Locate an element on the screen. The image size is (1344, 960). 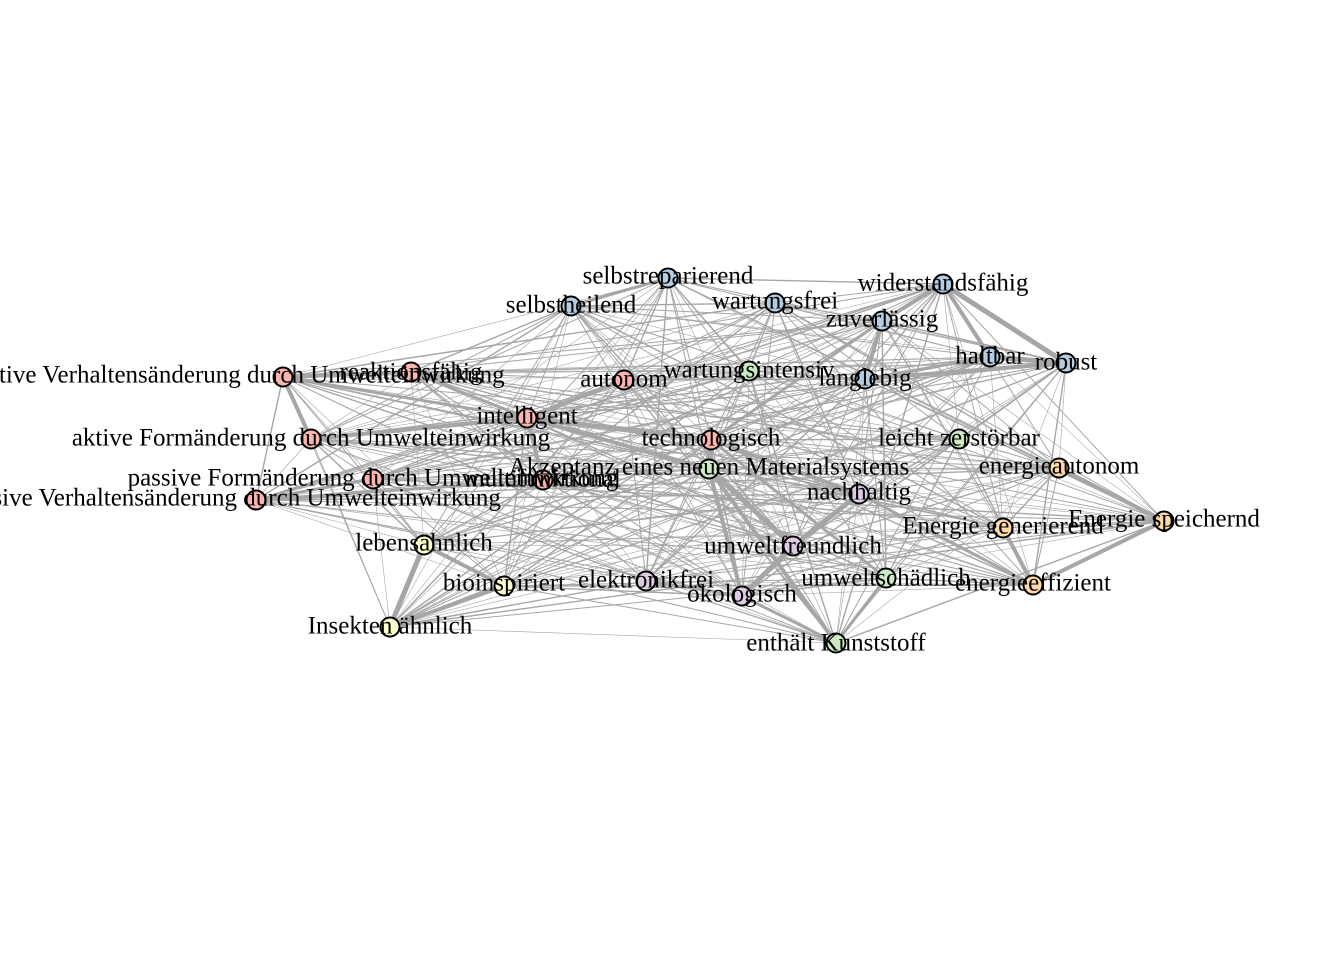
node-autonom is located at coordinates (624, 380).